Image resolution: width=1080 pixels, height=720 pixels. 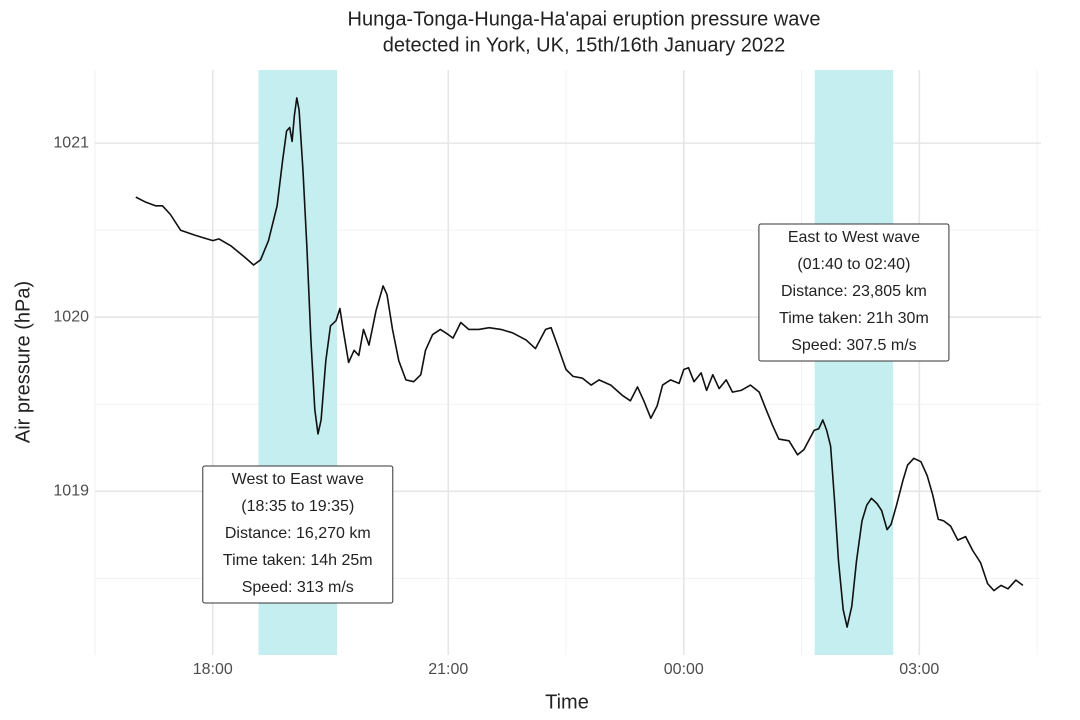 I want to click on y-tick-label: 1020, so click(x=71, y=316).